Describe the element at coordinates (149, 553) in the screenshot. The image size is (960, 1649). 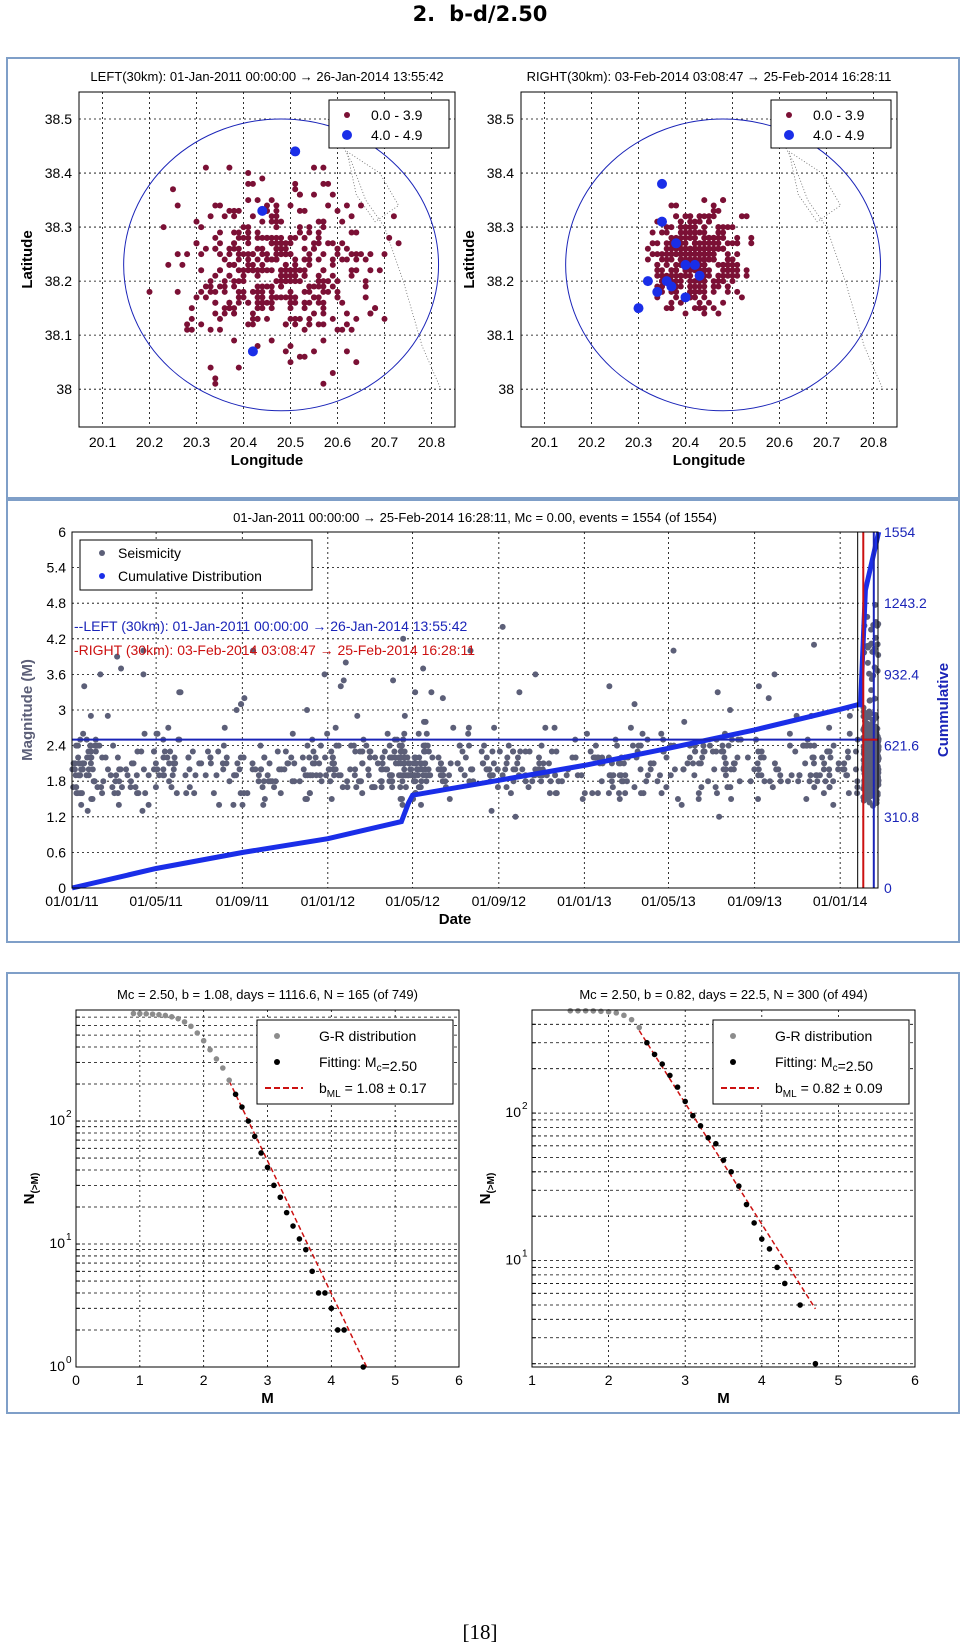
I see `legend-label: Seismicity` at that location.